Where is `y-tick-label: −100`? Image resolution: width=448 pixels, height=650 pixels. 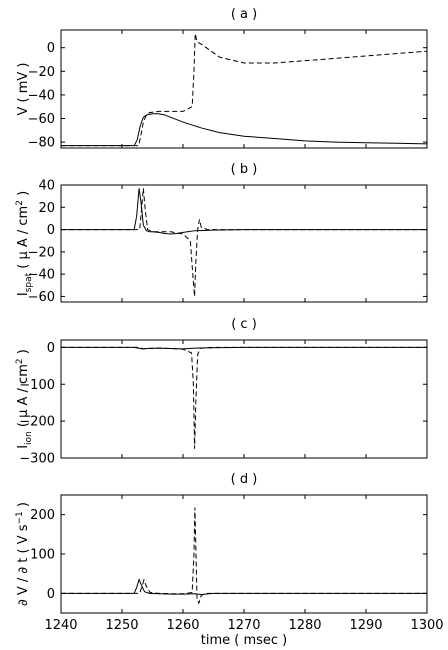
y-tick-label: −100 is located at coordinates (37, 385).